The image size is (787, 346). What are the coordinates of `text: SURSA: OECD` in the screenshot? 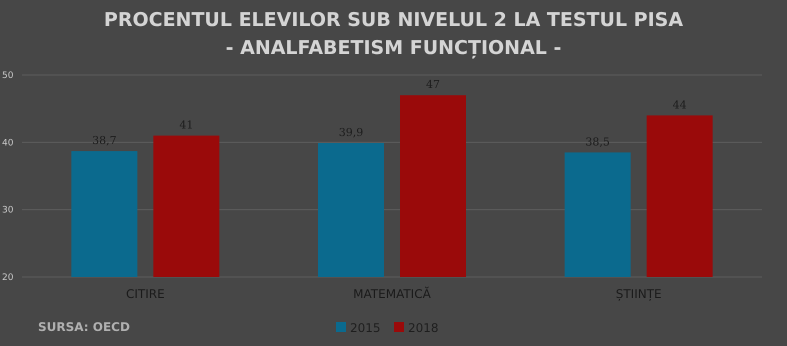 It's located at (84, 327).